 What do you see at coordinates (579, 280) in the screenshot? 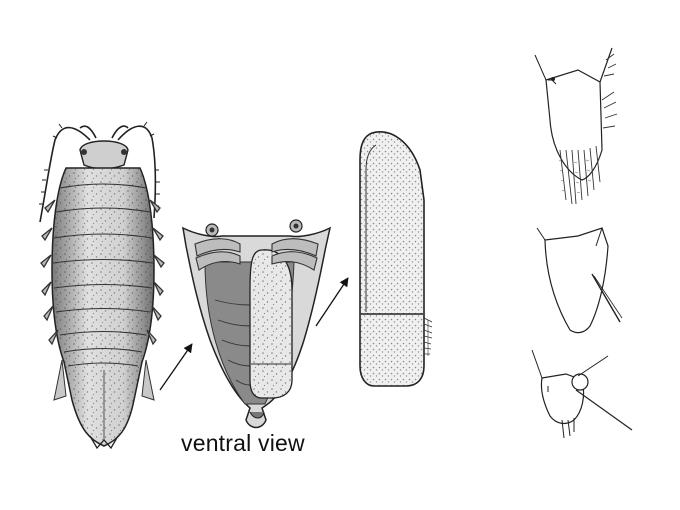
I see `appendage-detail-spine` at bounding box center [579, 280].